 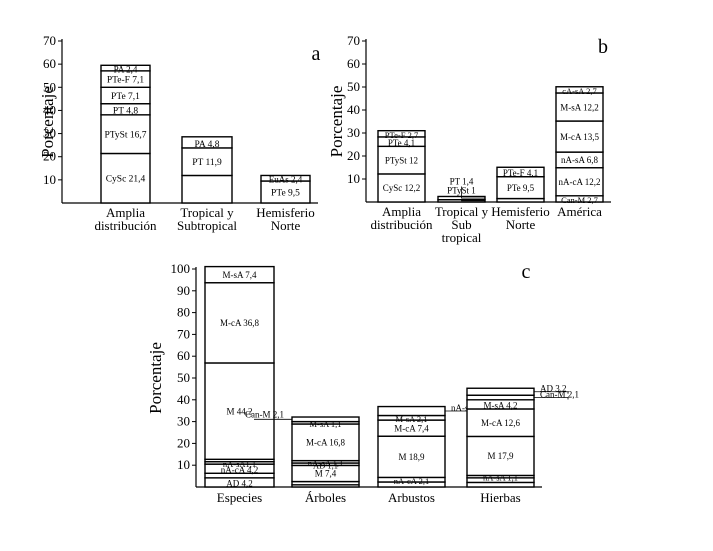 I want to click on y-tick-label: 80, so click(x=183, y=312).